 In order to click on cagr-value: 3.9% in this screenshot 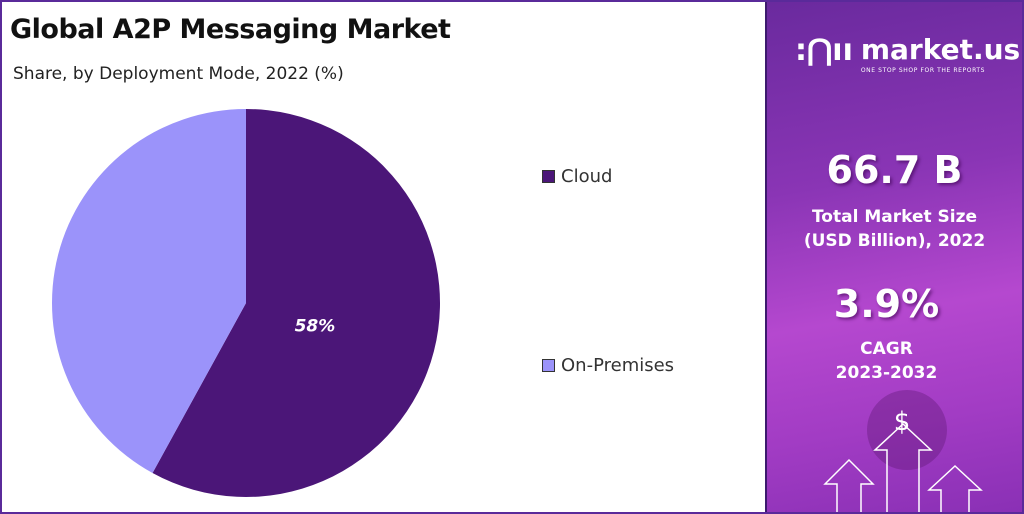, I will do `click(886, 304)`.